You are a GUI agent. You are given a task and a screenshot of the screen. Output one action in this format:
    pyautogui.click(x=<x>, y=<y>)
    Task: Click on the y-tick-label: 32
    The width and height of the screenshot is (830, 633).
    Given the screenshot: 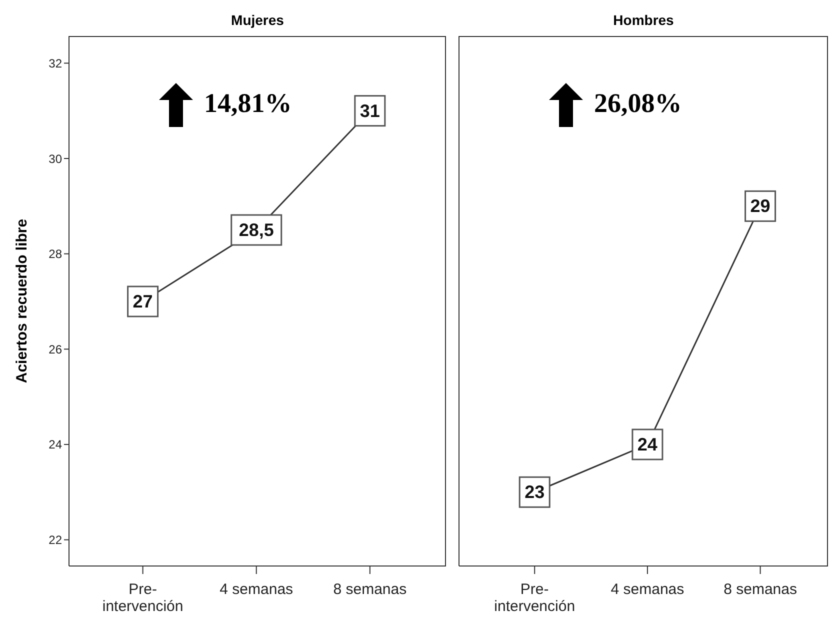 What is the action you would take?
    pyautogui.click(x=55, y=63)
    